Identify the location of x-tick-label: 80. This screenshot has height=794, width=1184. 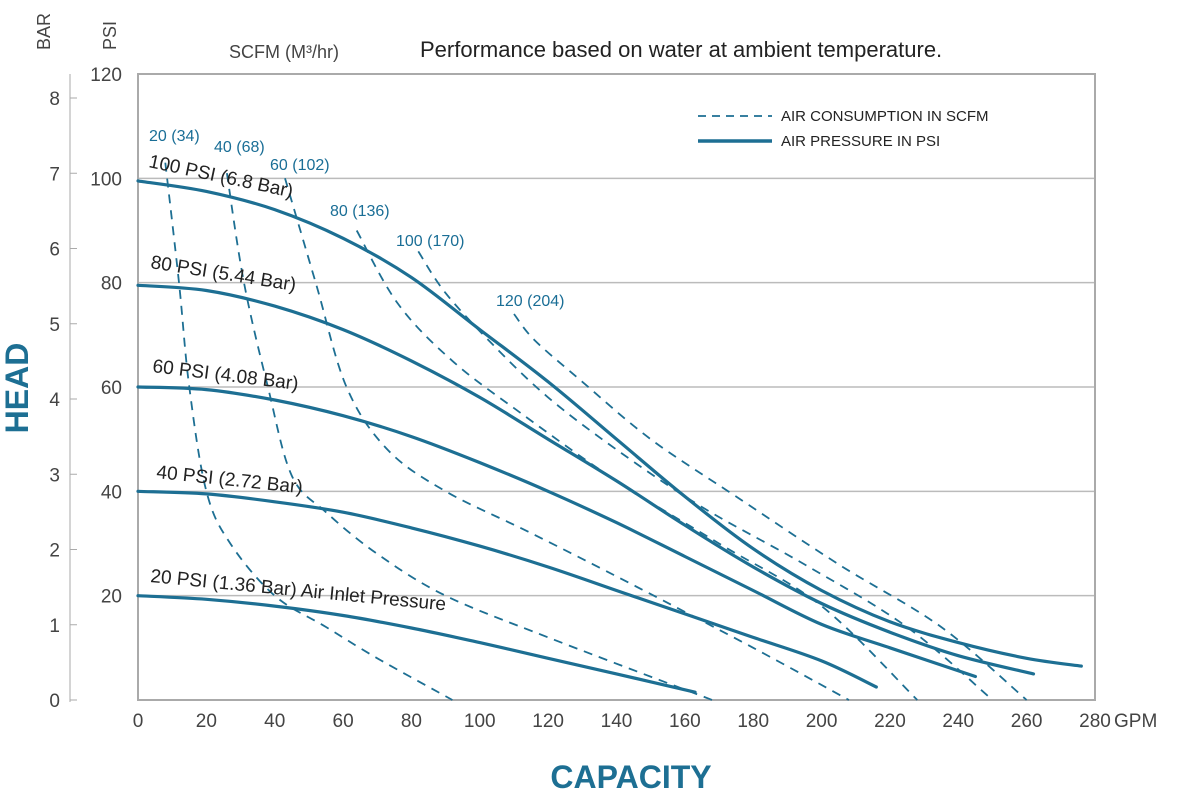
(411, 721).